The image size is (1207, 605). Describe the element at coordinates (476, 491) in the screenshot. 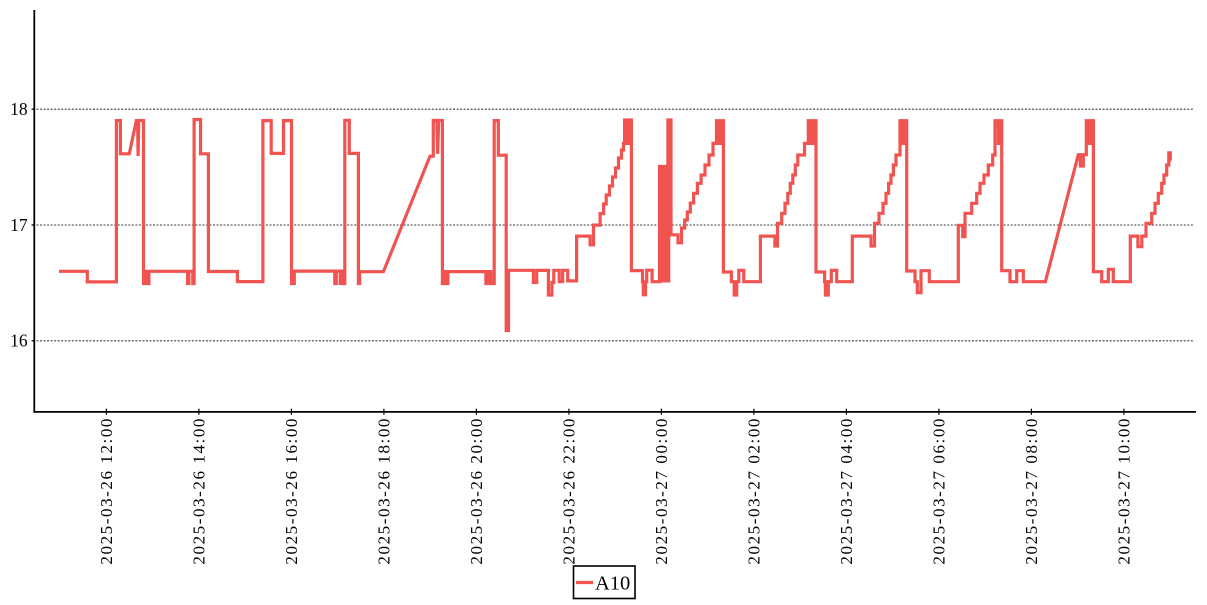

I see `svg-text: 2025-03-26 20:00` at that location.